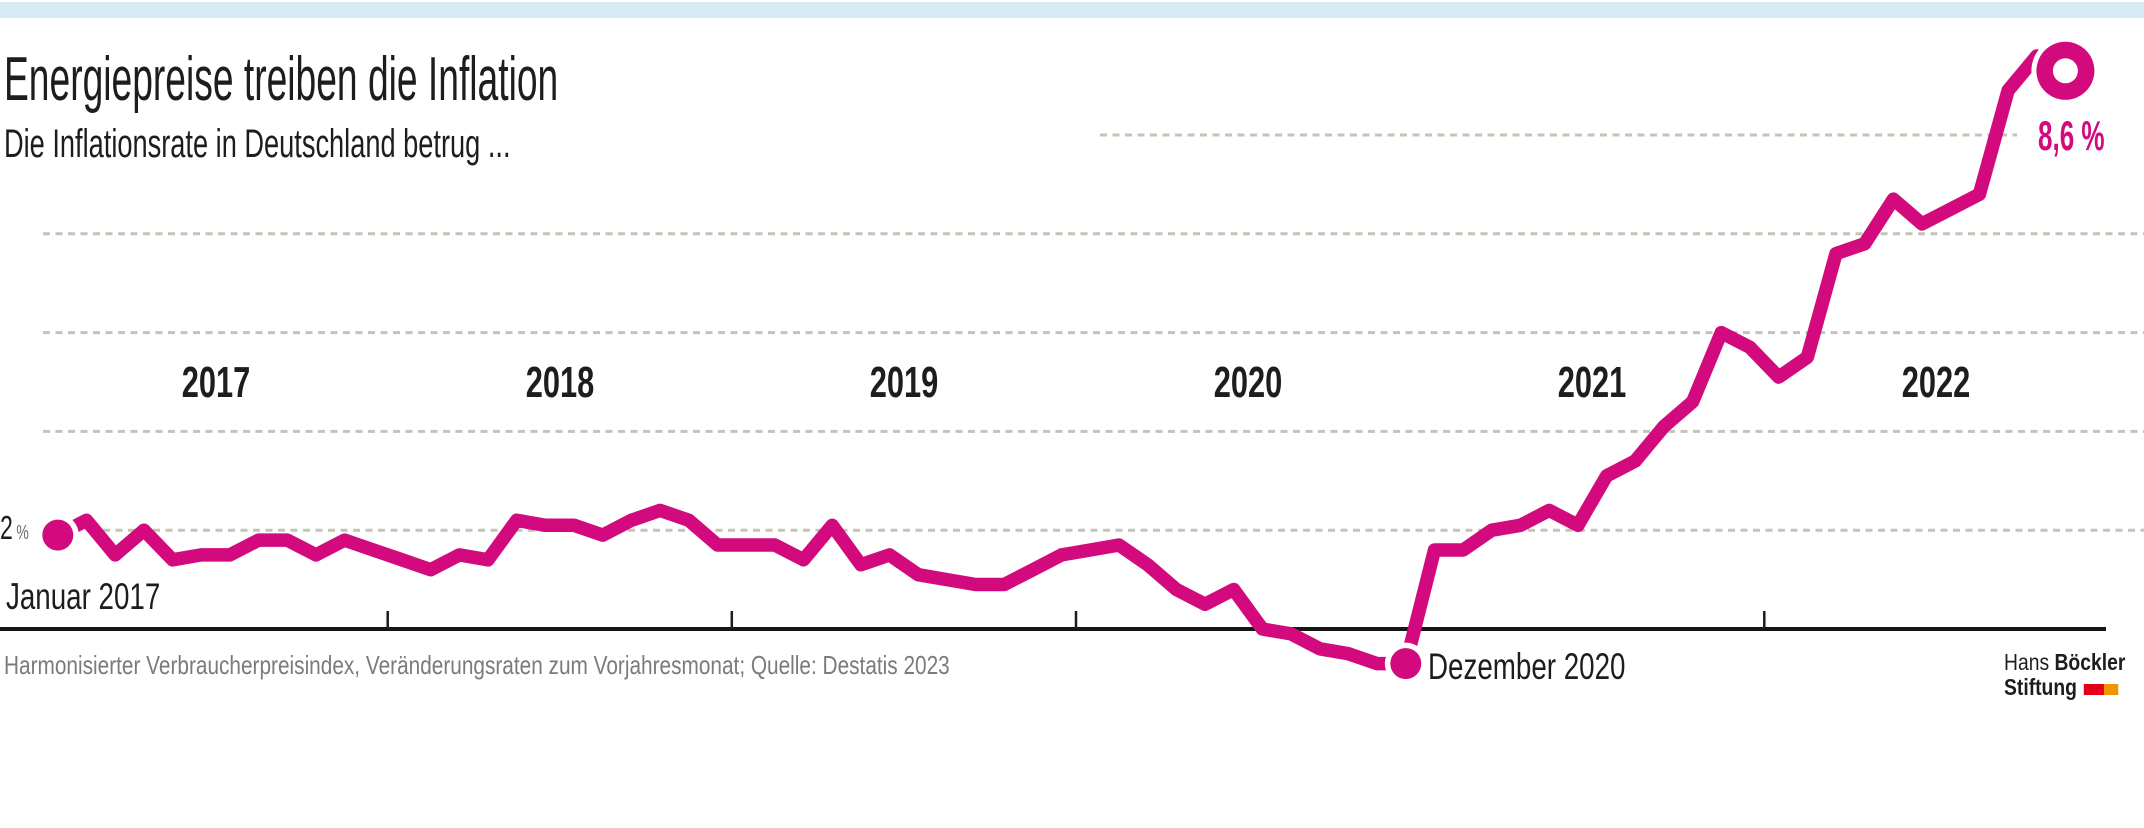  Describe the element at coordinates (904, 382) in the screenshot. I see `year-label-2019: 2019` at that location.